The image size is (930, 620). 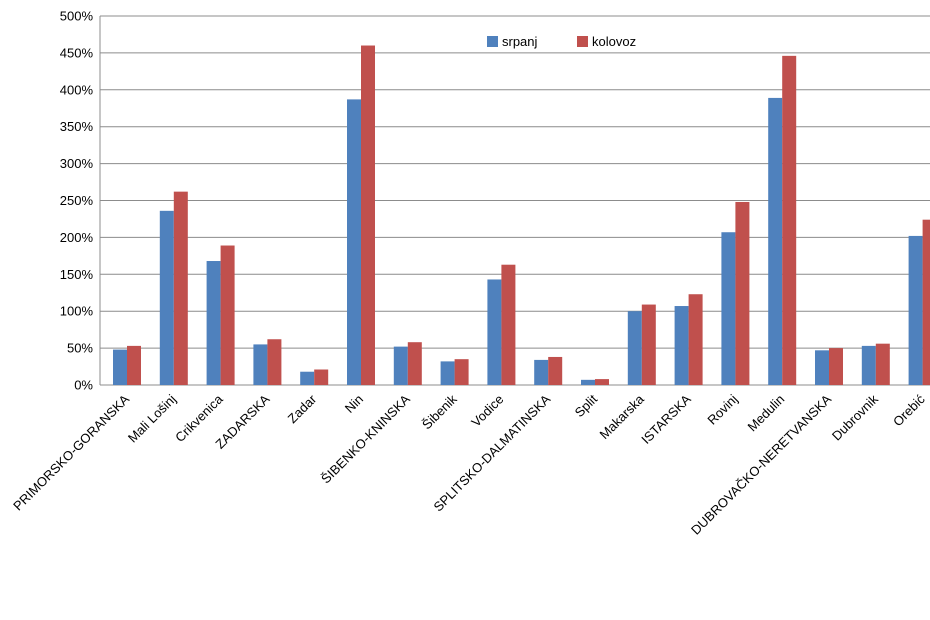 What do you see at coordinates (365, 438) in the screenshot?
I see `x-category-label: ŠIBENKO-KNINSKA` at bounding box center [365, 438].